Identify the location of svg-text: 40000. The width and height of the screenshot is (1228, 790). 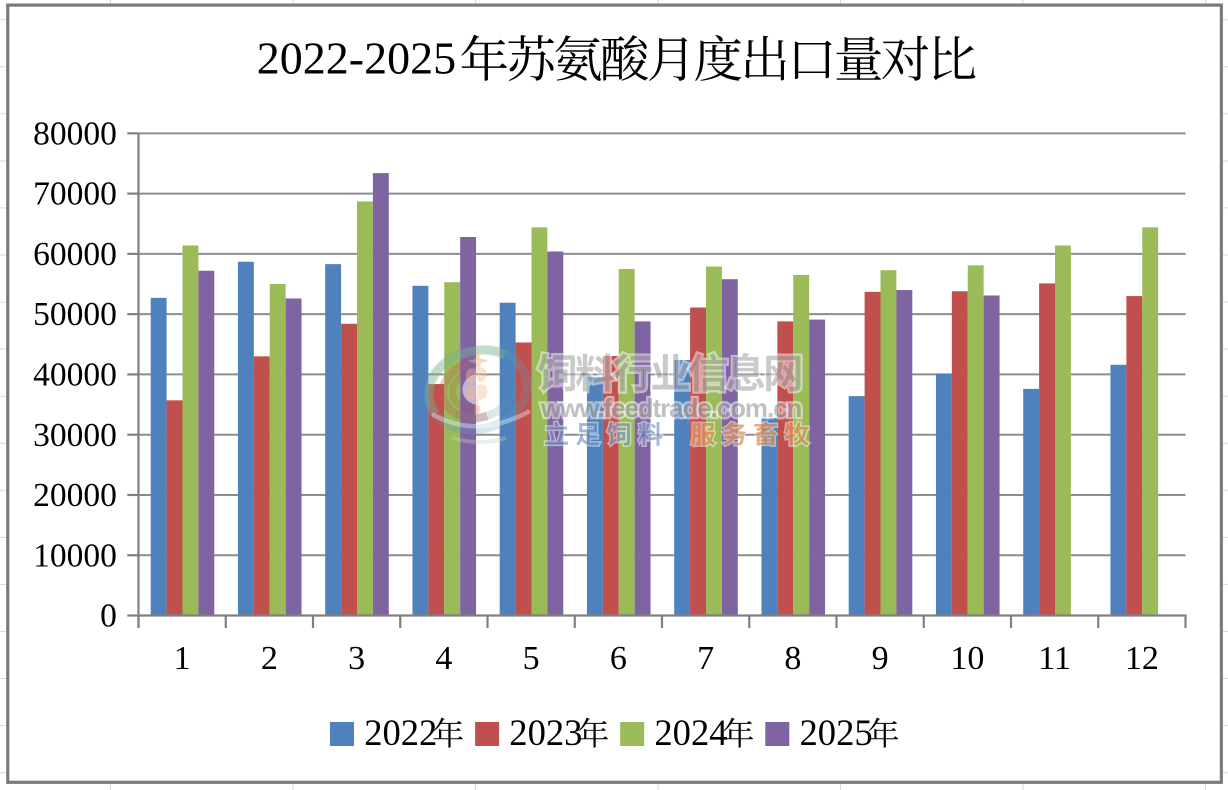
(75, 375).